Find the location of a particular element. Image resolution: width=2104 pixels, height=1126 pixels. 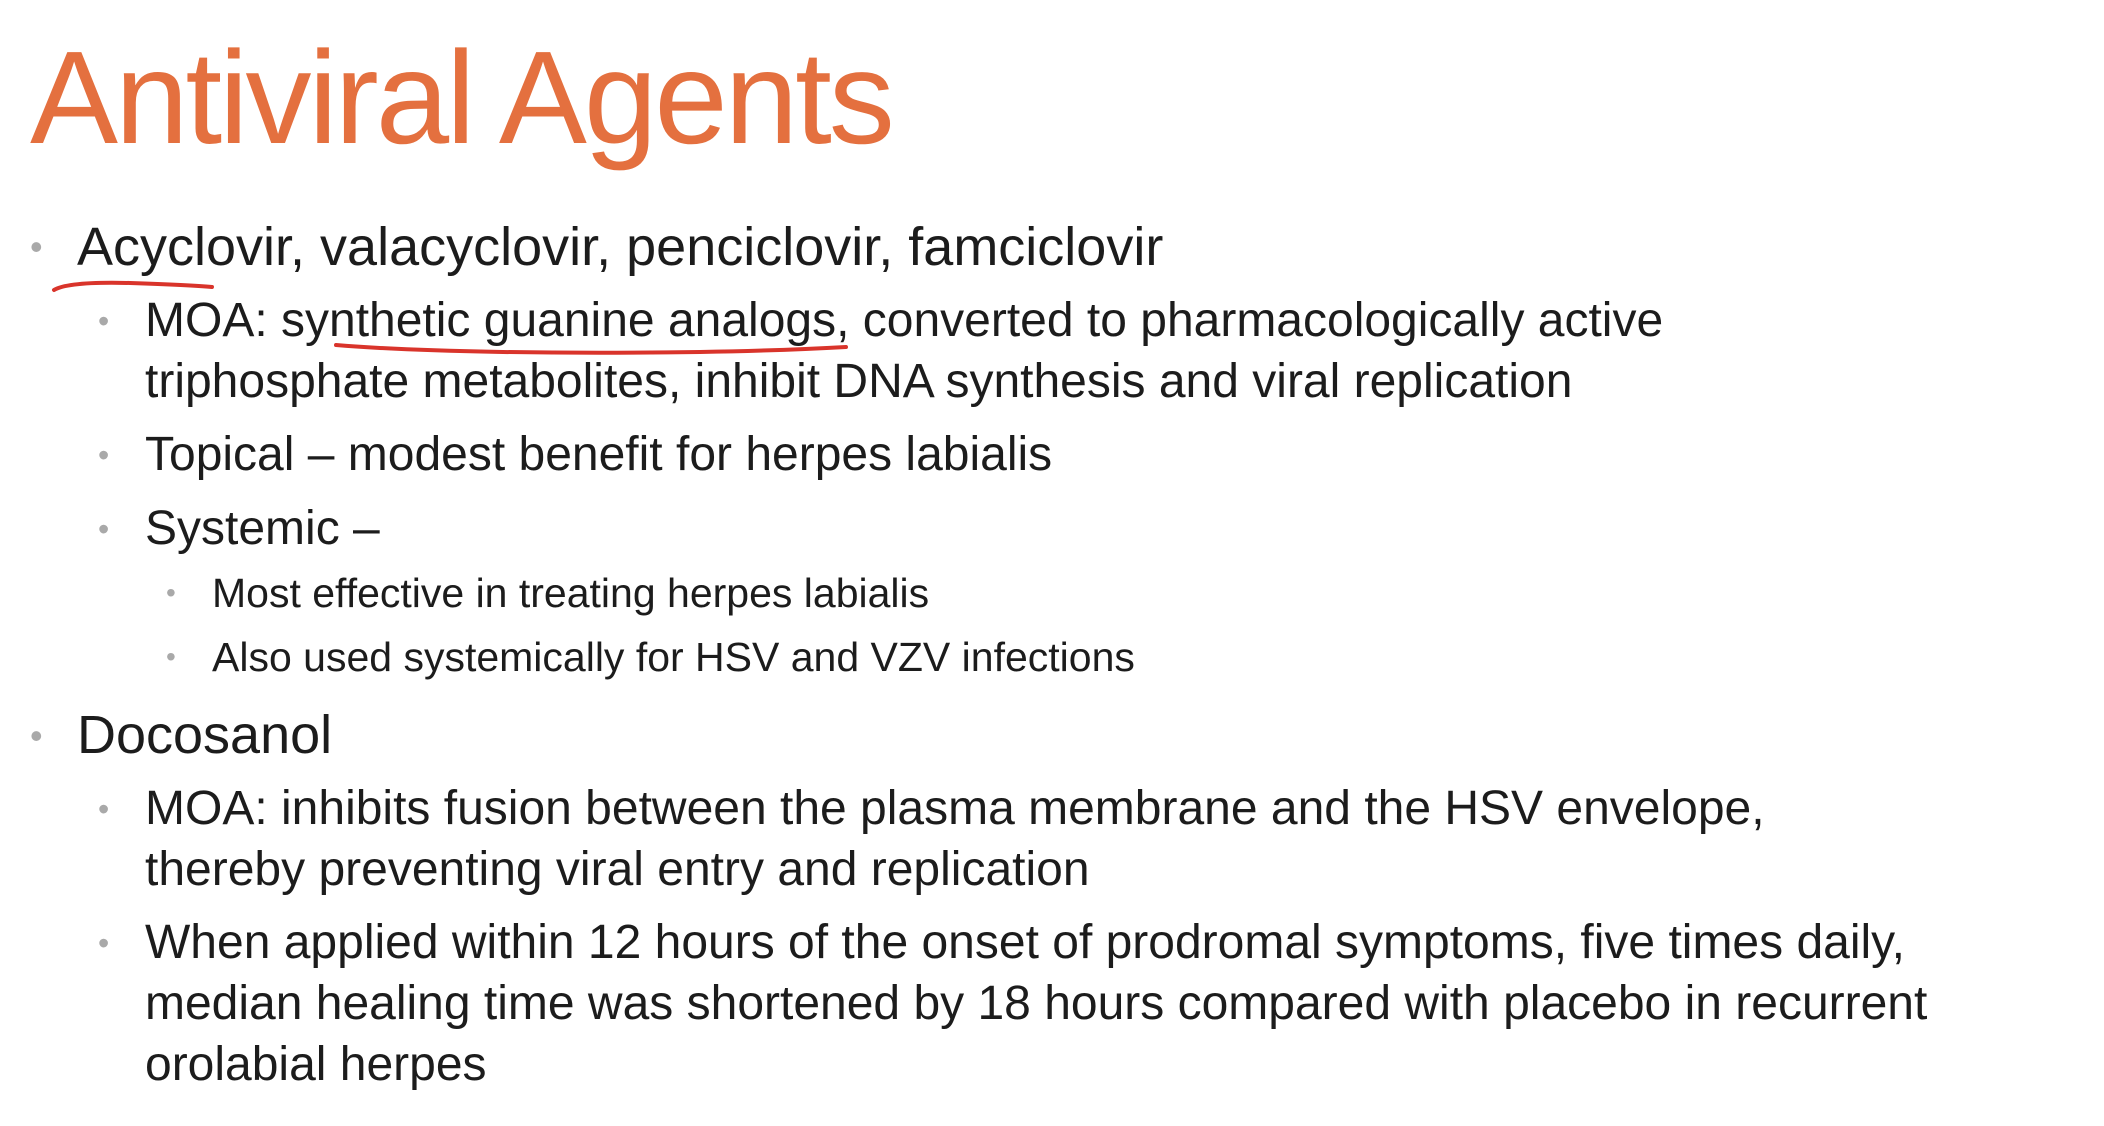

docosanol-efficacy-line-3: orolabial herpes is located at coordinates (316, 1064).